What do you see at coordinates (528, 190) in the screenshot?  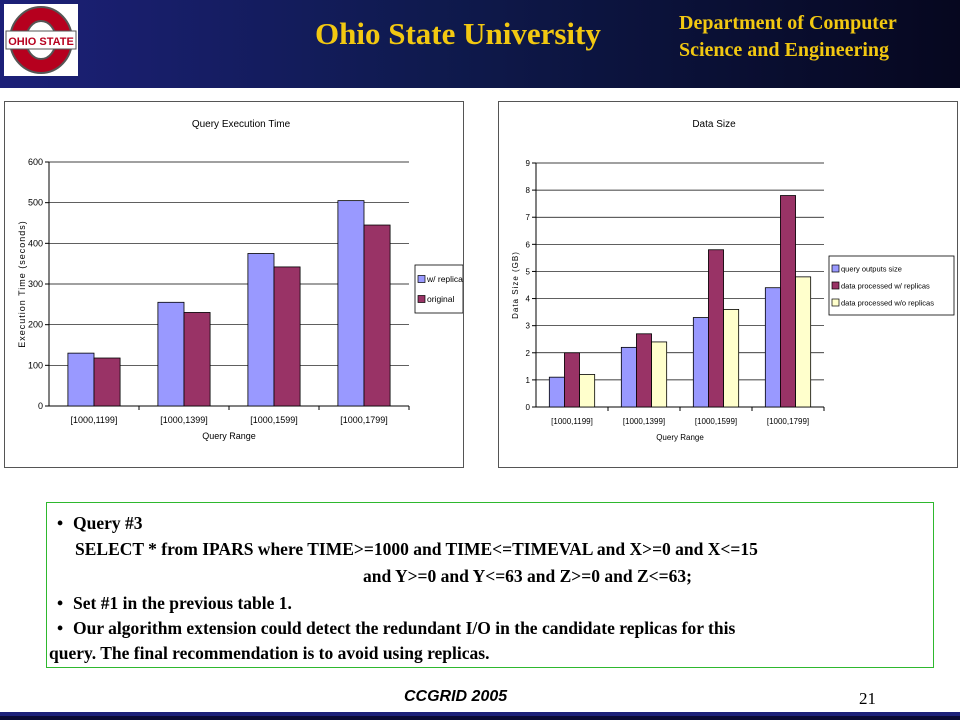 I see `y-tick-label-8: 8` at bounding box center [528, 190].